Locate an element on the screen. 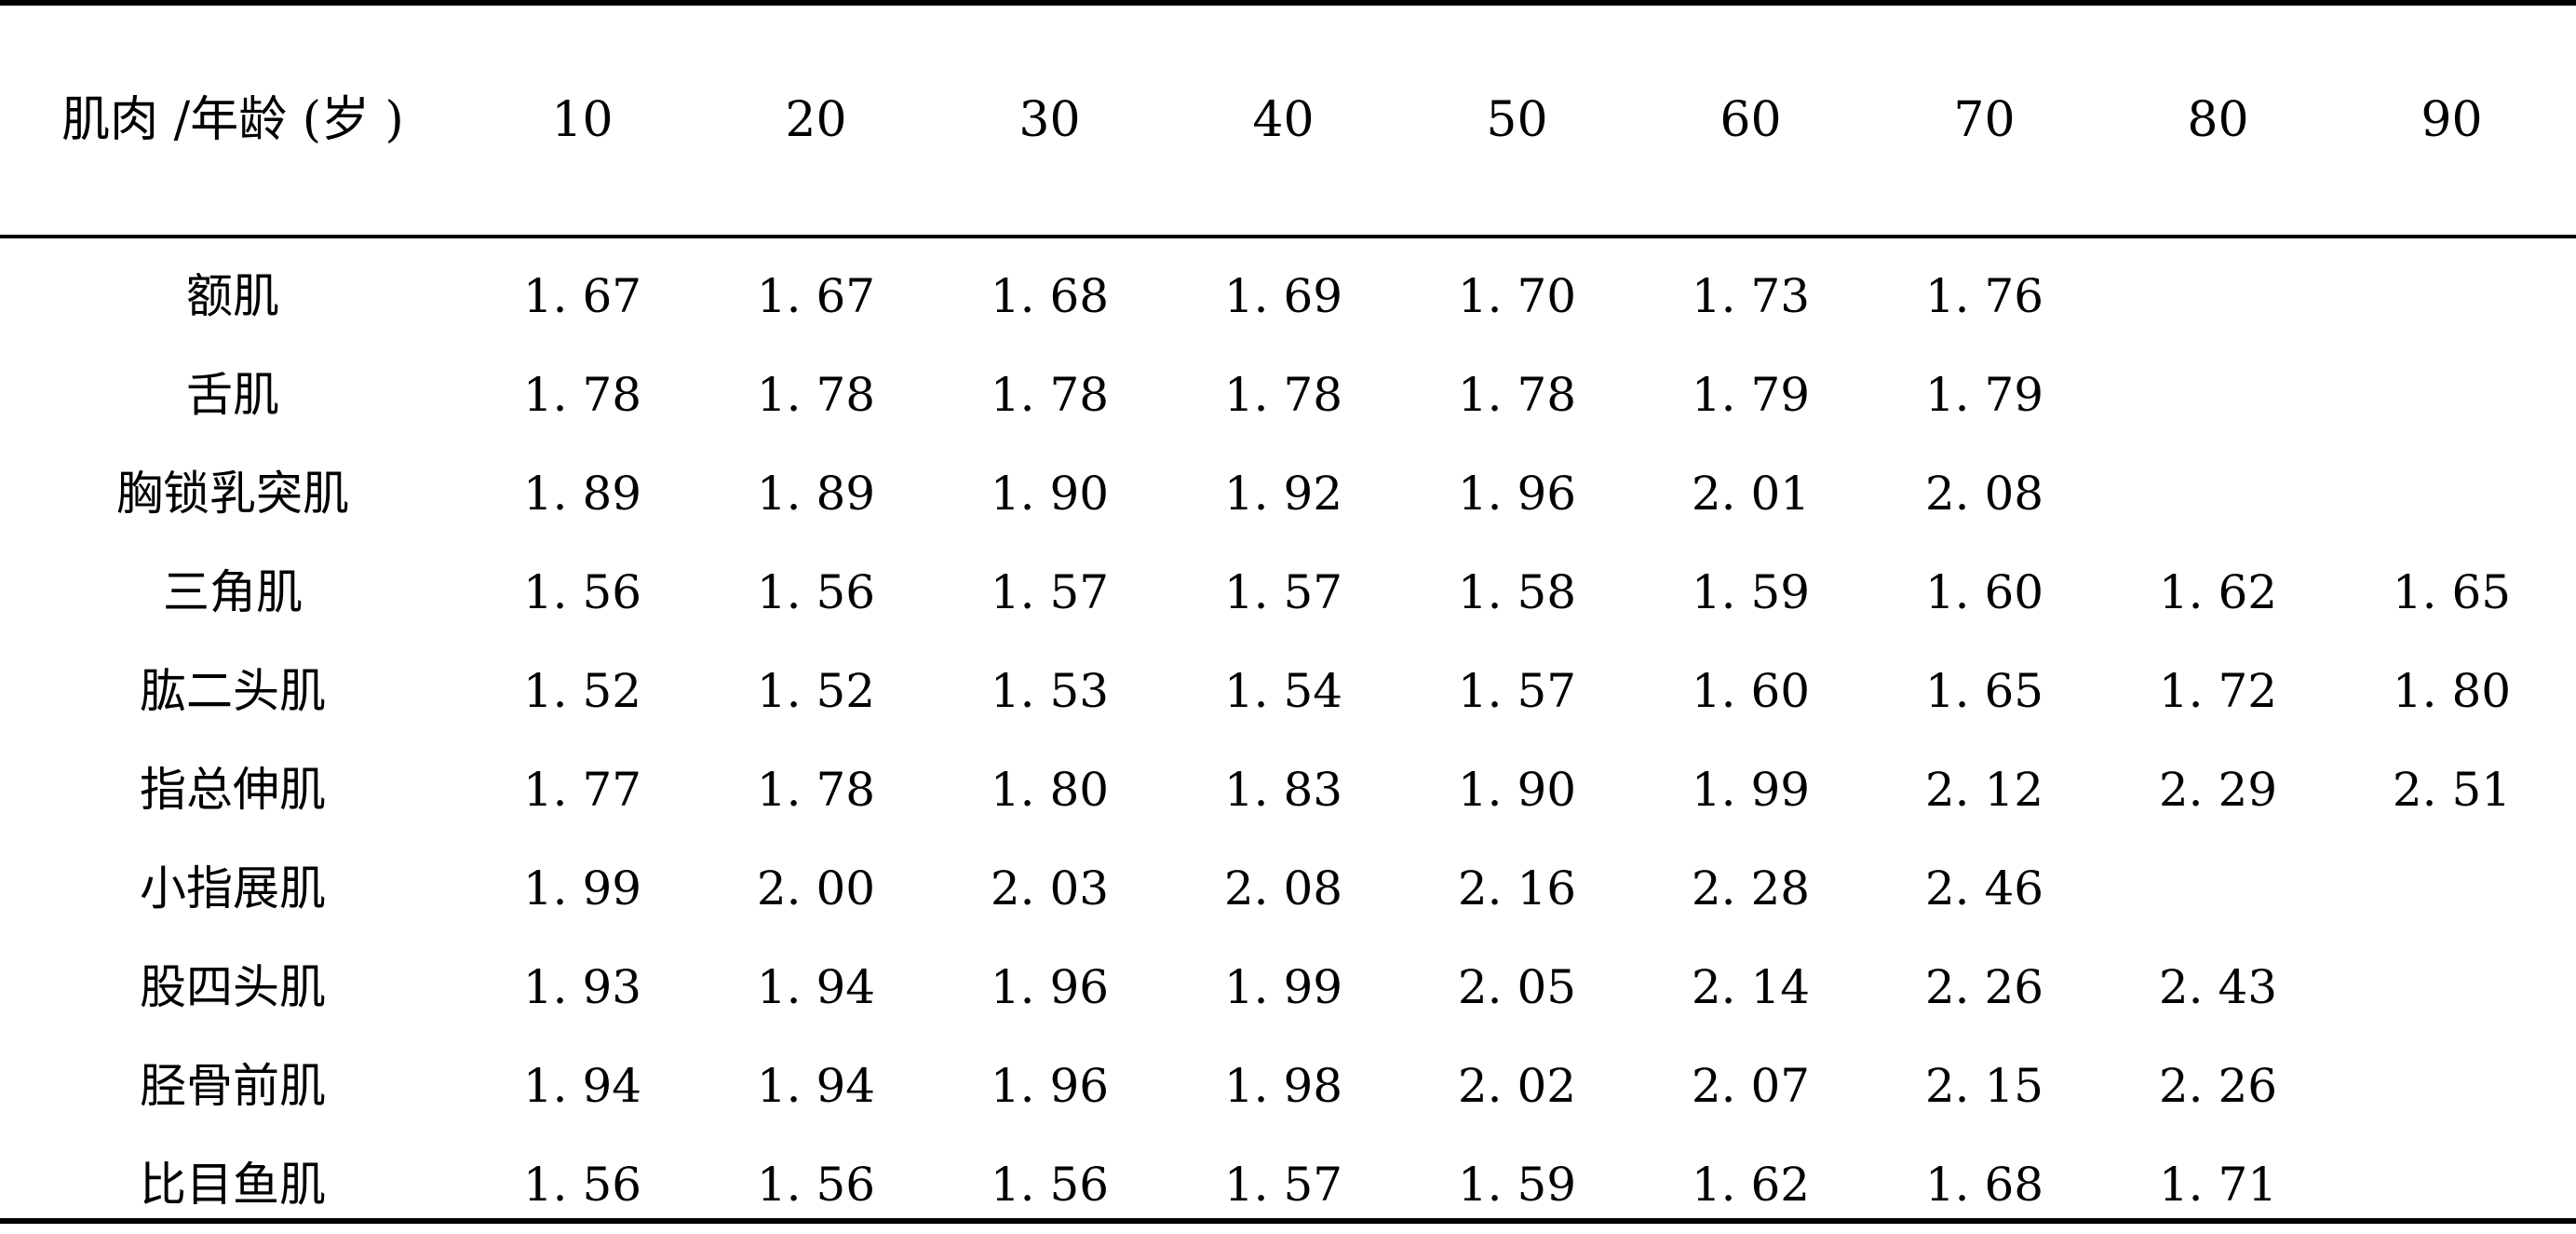 The image size is (2576, 1234). muscle-name: 股四头肌 is located at coordinates (233, 987).